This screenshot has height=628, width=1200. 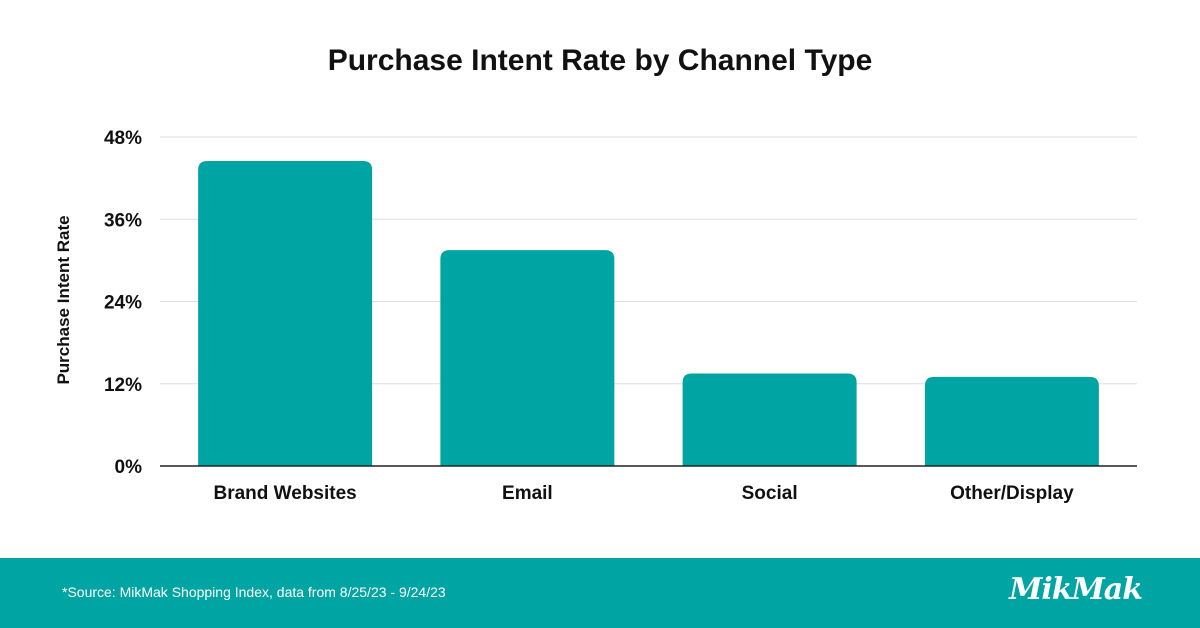 I want to click on y-tick-label: 36%, so click(x=123, y=220).